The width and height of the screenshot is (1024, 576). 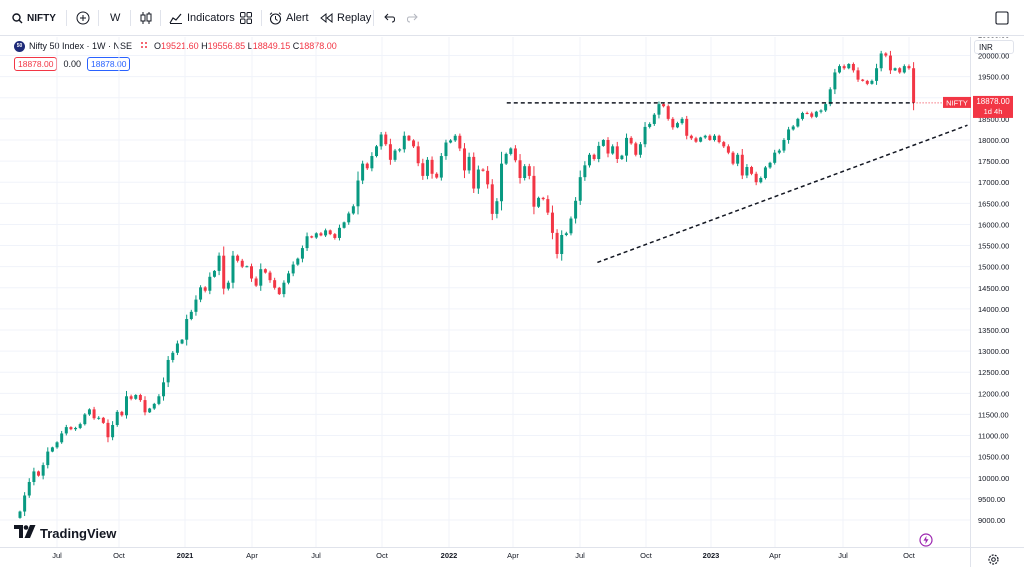 I want to click on undo-button, so click(x=389, y=18).